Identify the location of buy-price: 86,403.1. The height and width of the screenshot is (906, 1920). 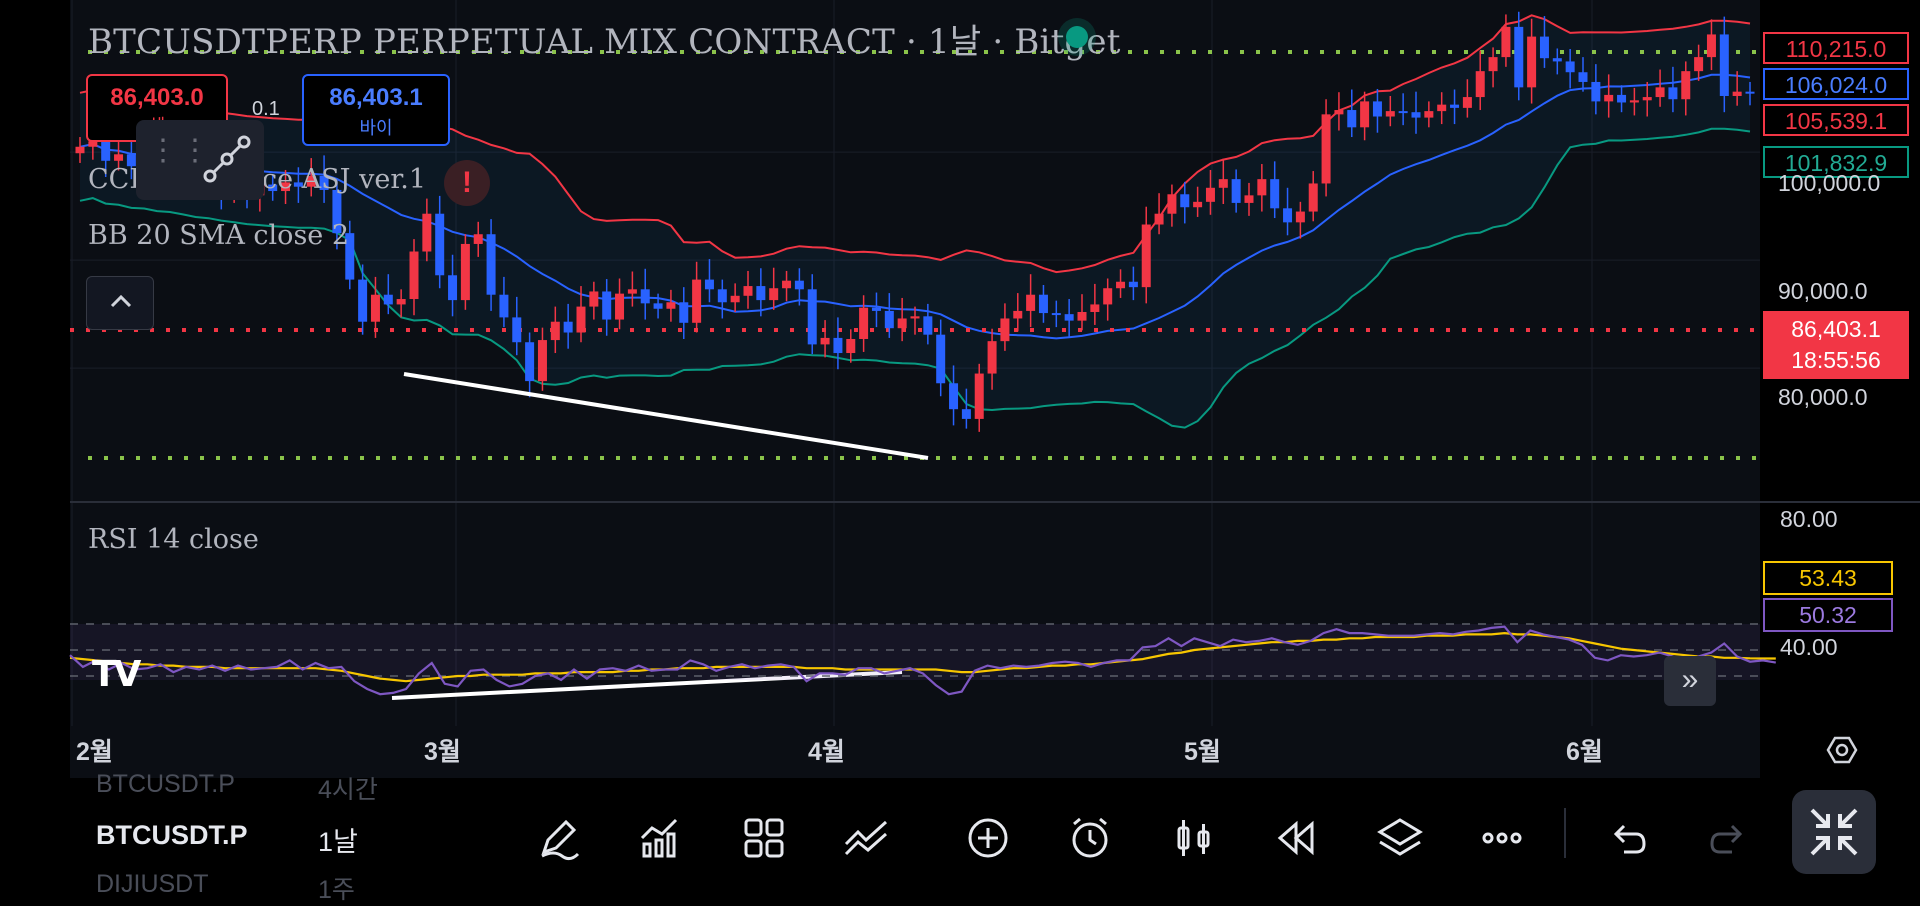
(376, 97).